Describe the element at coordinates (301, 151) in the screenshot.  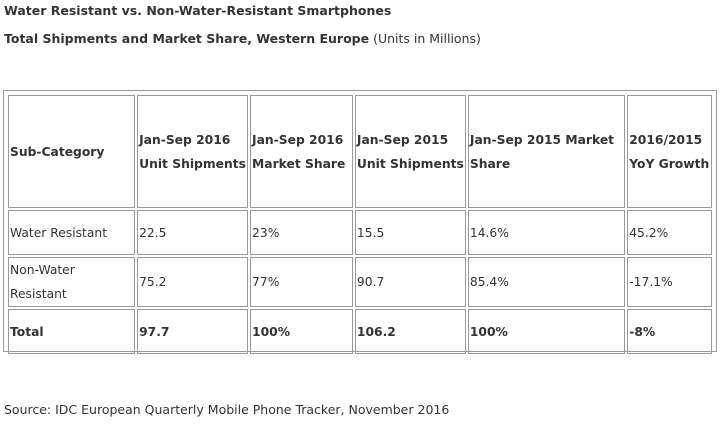
I see `header-cell: Jan-Sep 2016 Market Share` at that location.